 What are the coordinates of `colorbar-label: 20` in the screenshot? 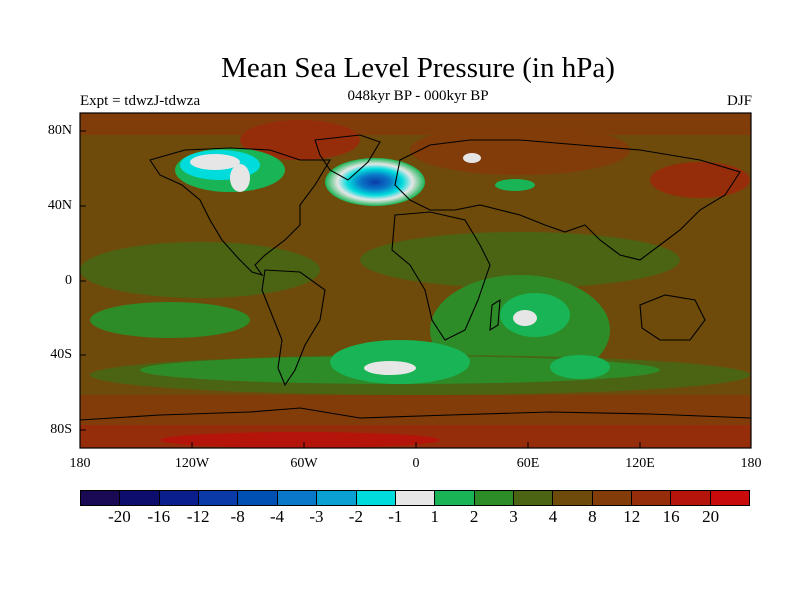 It's located at (711, 516).